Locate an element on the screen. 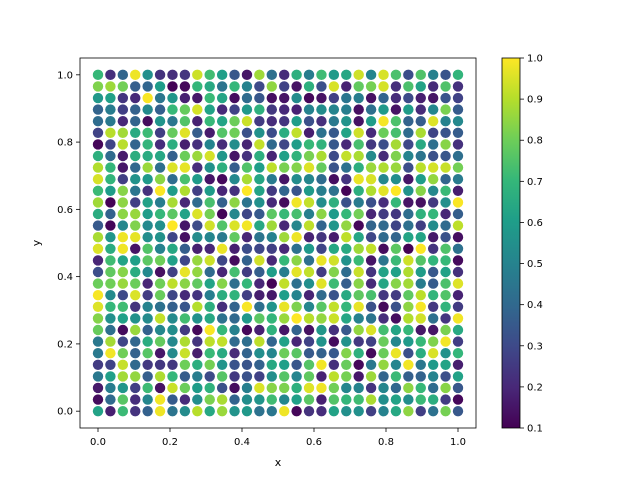 The width and height of the screenshot is (640, 480). colorbar-tick-label: 0.5 is located at coordinates (535, 264).